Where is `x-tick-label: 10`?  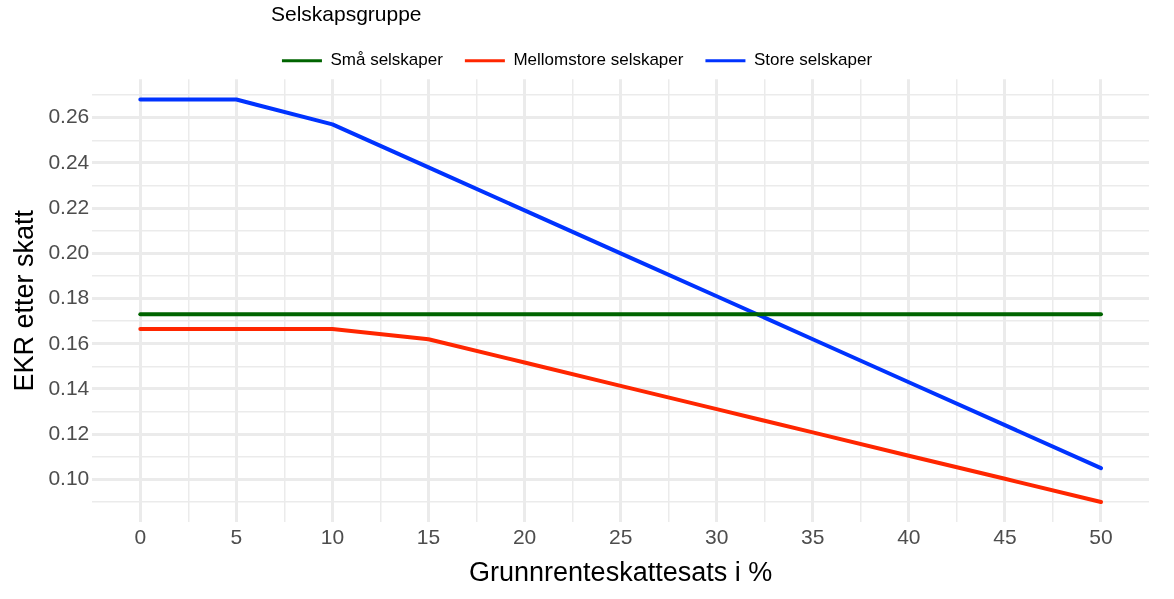 x-tick-label: 10 is located at coordinates (332, 536).